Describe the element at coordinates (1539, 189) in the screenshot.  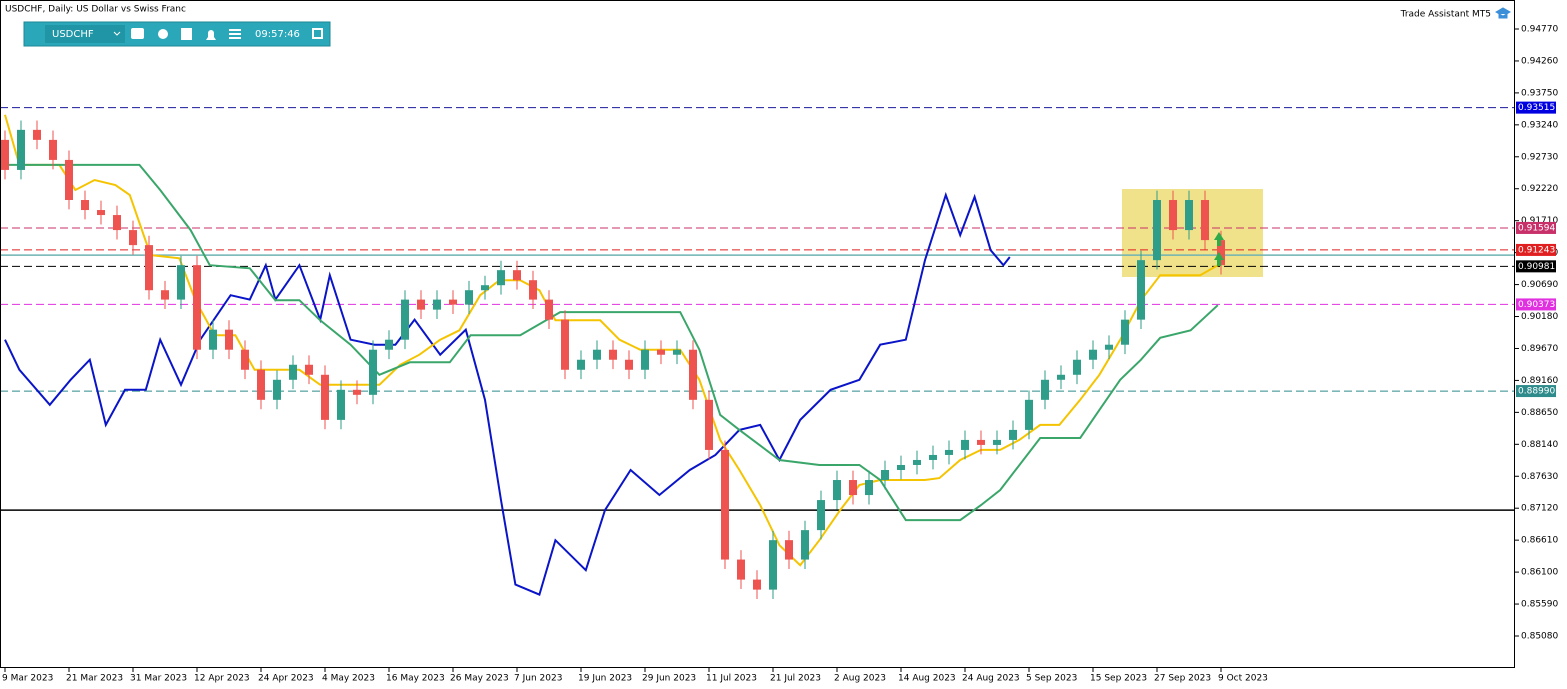
I see `y-tick-label: 0.92220` at that location.